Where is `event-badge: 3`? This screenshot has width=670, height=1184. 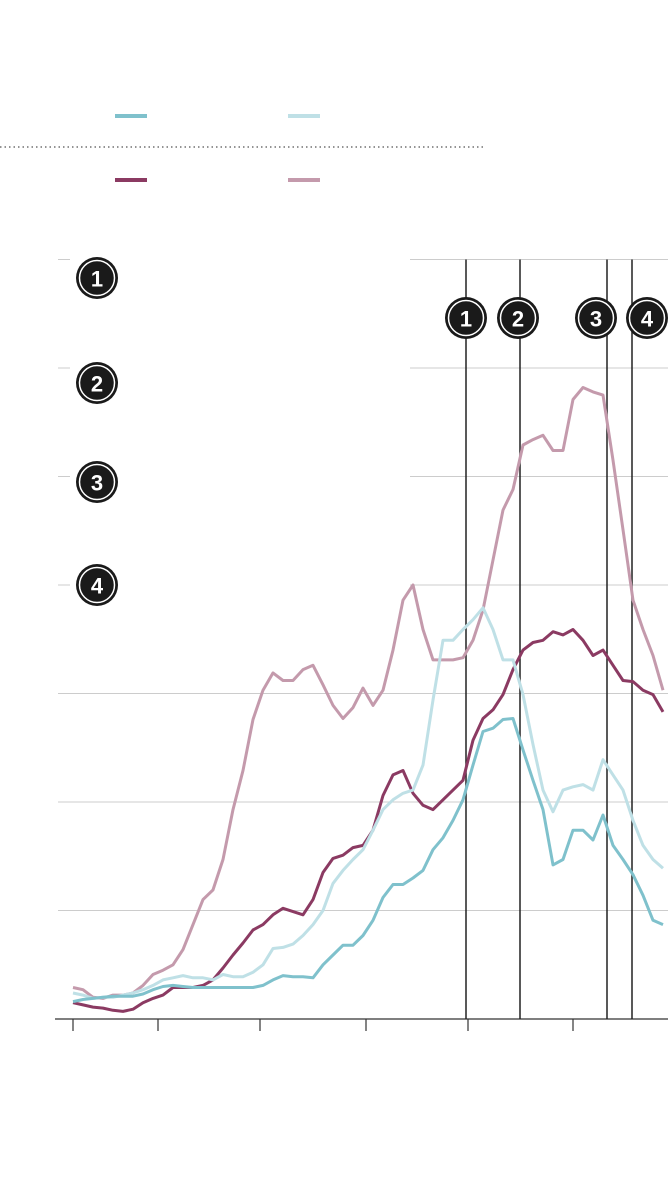
event-badge: 3 is located at coordinates (596, 318).